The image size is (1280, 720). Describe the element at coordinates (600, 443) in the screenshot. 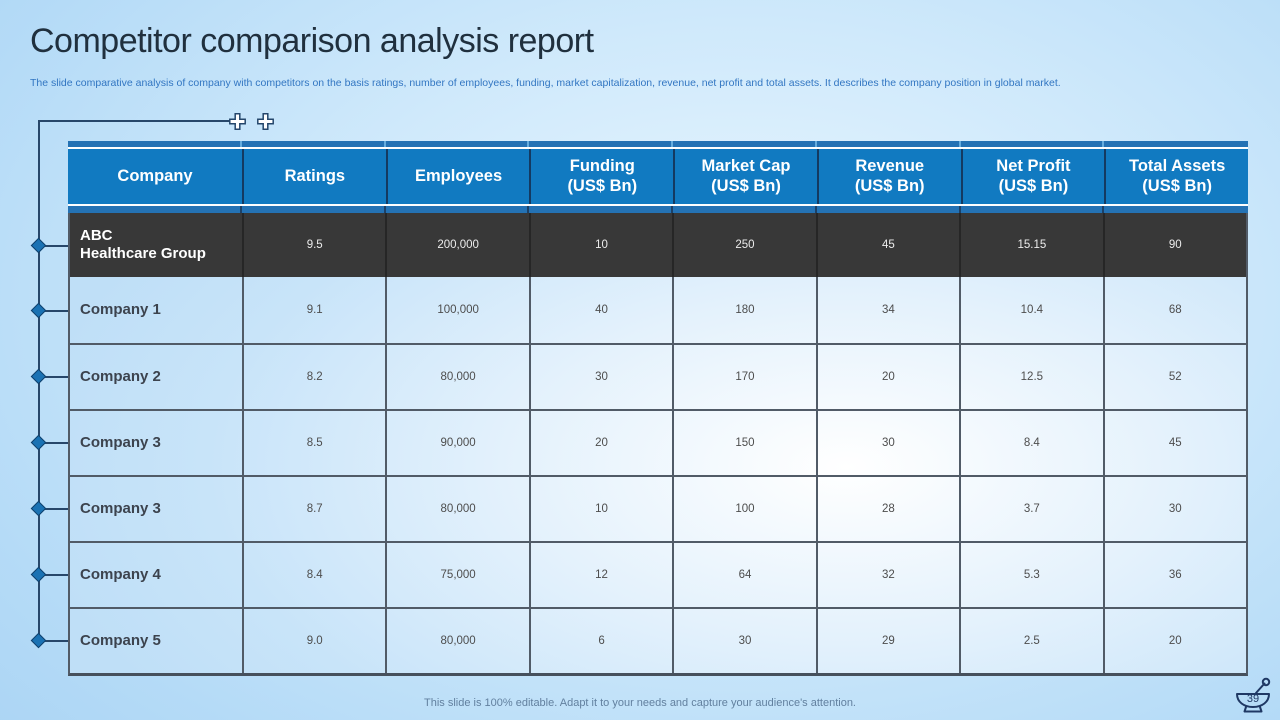

I see `funding-cell: 20` at that location.